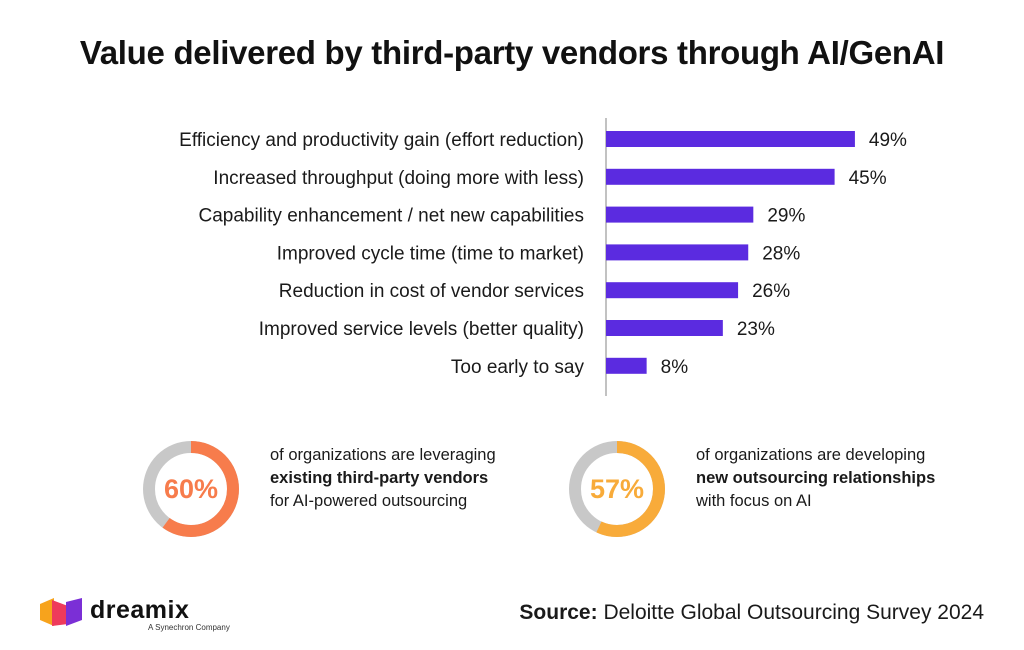 This screenshot has width=1024, height=650. I want to click on stat-line-1: of organizations are leveraging, so click(383, 455).